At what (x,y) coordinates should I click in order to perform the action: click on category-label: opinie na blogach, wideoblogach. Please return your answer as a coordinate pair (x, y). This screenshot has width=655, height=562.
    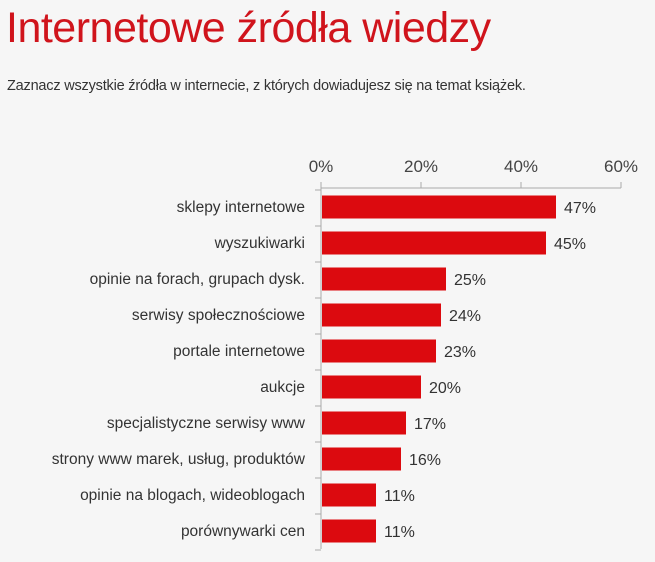
    Looking at the image, I should click on (192, 495).